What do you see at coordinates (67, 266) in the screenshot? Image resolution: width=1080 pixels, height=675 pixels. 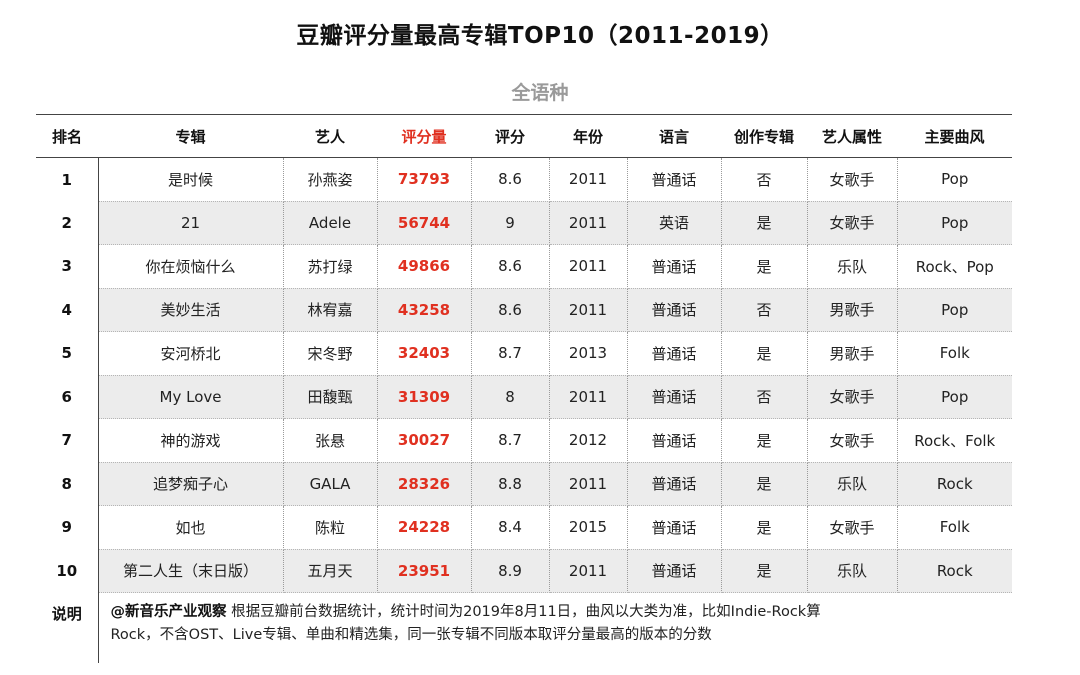 I see `cell-rank: 3` at bounding box center [67, 266].